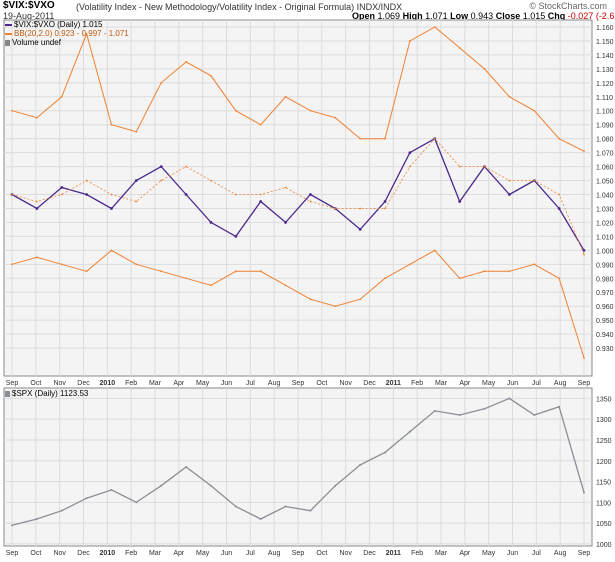 The width and height of the screenshot is (615, 562). I want to click on low-value: 0.943, so click(482, 16).